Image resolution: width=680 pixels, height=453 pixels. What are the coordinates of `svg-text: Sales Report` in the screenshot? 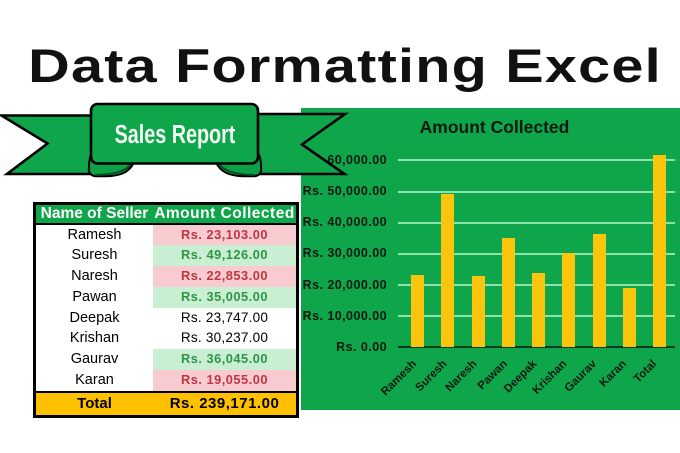 It's located at (175, 133).